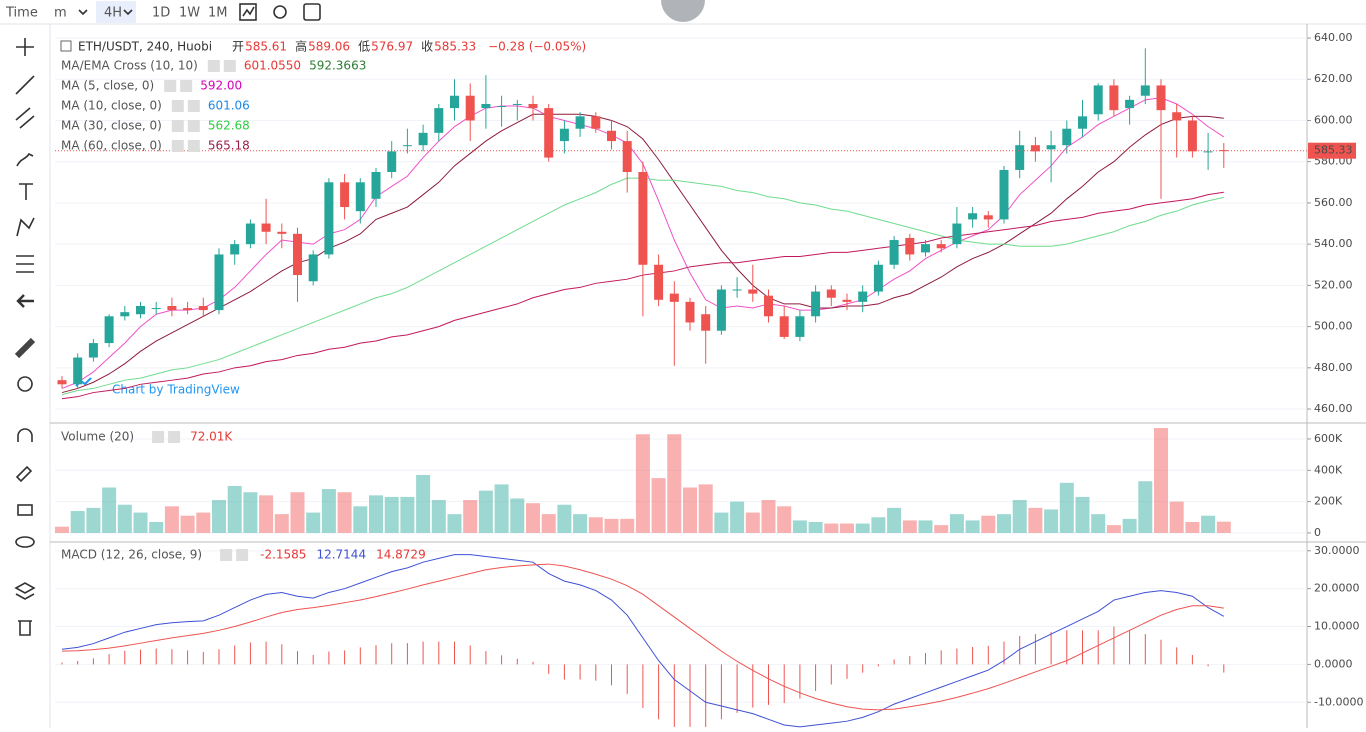 This screenshot has width=1366, height=732. Describe the element at coordinates (272, 66) in the screenshot. I see `indicator-value: 601.0550` at that location.